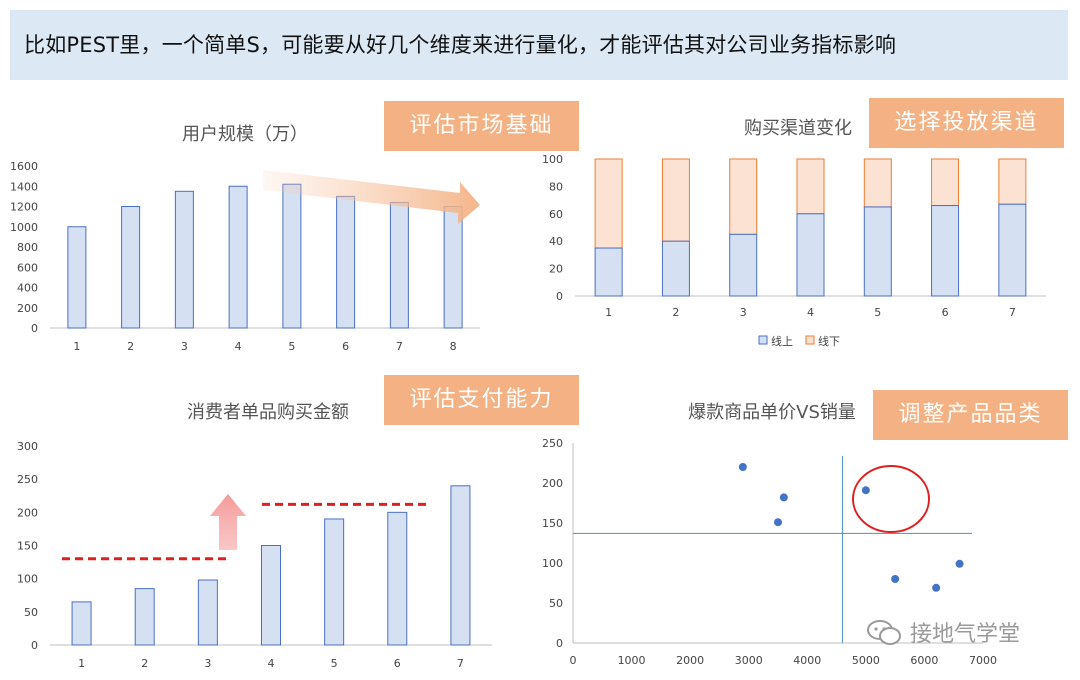 Image resolution: width=1080 pixels, height=680 pixels. What do you see at coordinates (632, 660) in the screenshot?
I see `x-tick-label: 1000` at bounding box center [632, 660].